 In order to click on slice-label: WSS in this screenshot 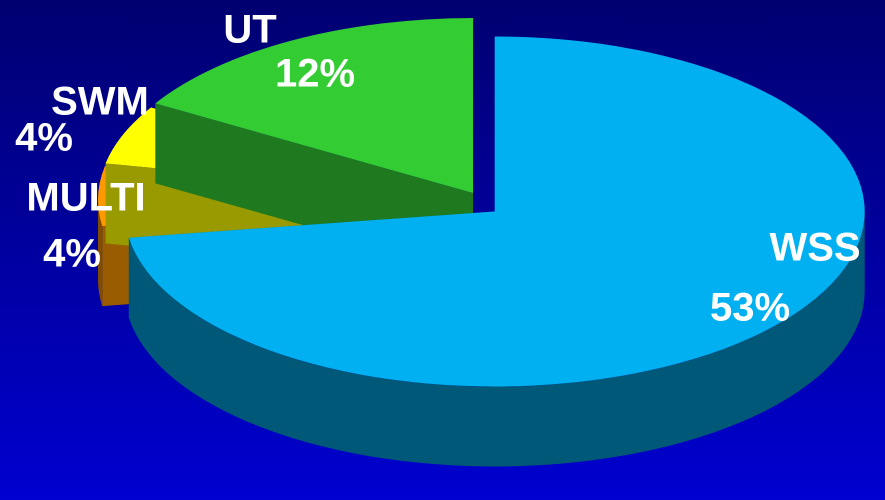, I will do `click(814, 248)`.